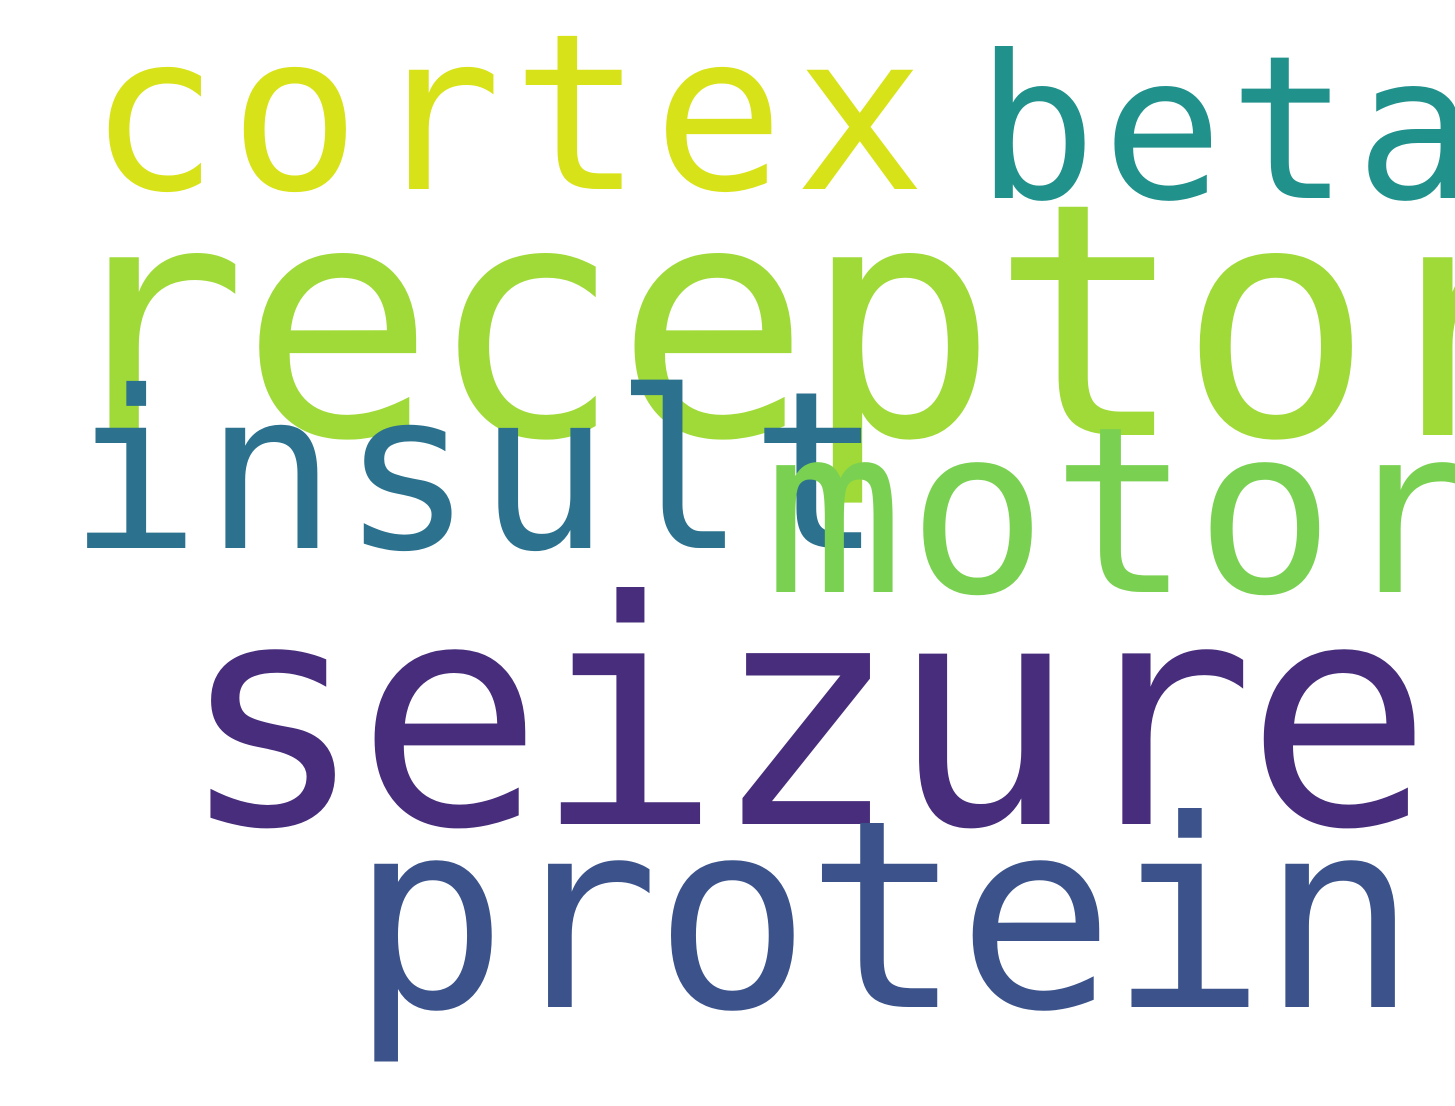 This screenshot has height=1106, width=1455. What do you see at coordinates (1109, 512) in the screenshot?
I see `word-motor: motor` at bounding box center [1109, 512].